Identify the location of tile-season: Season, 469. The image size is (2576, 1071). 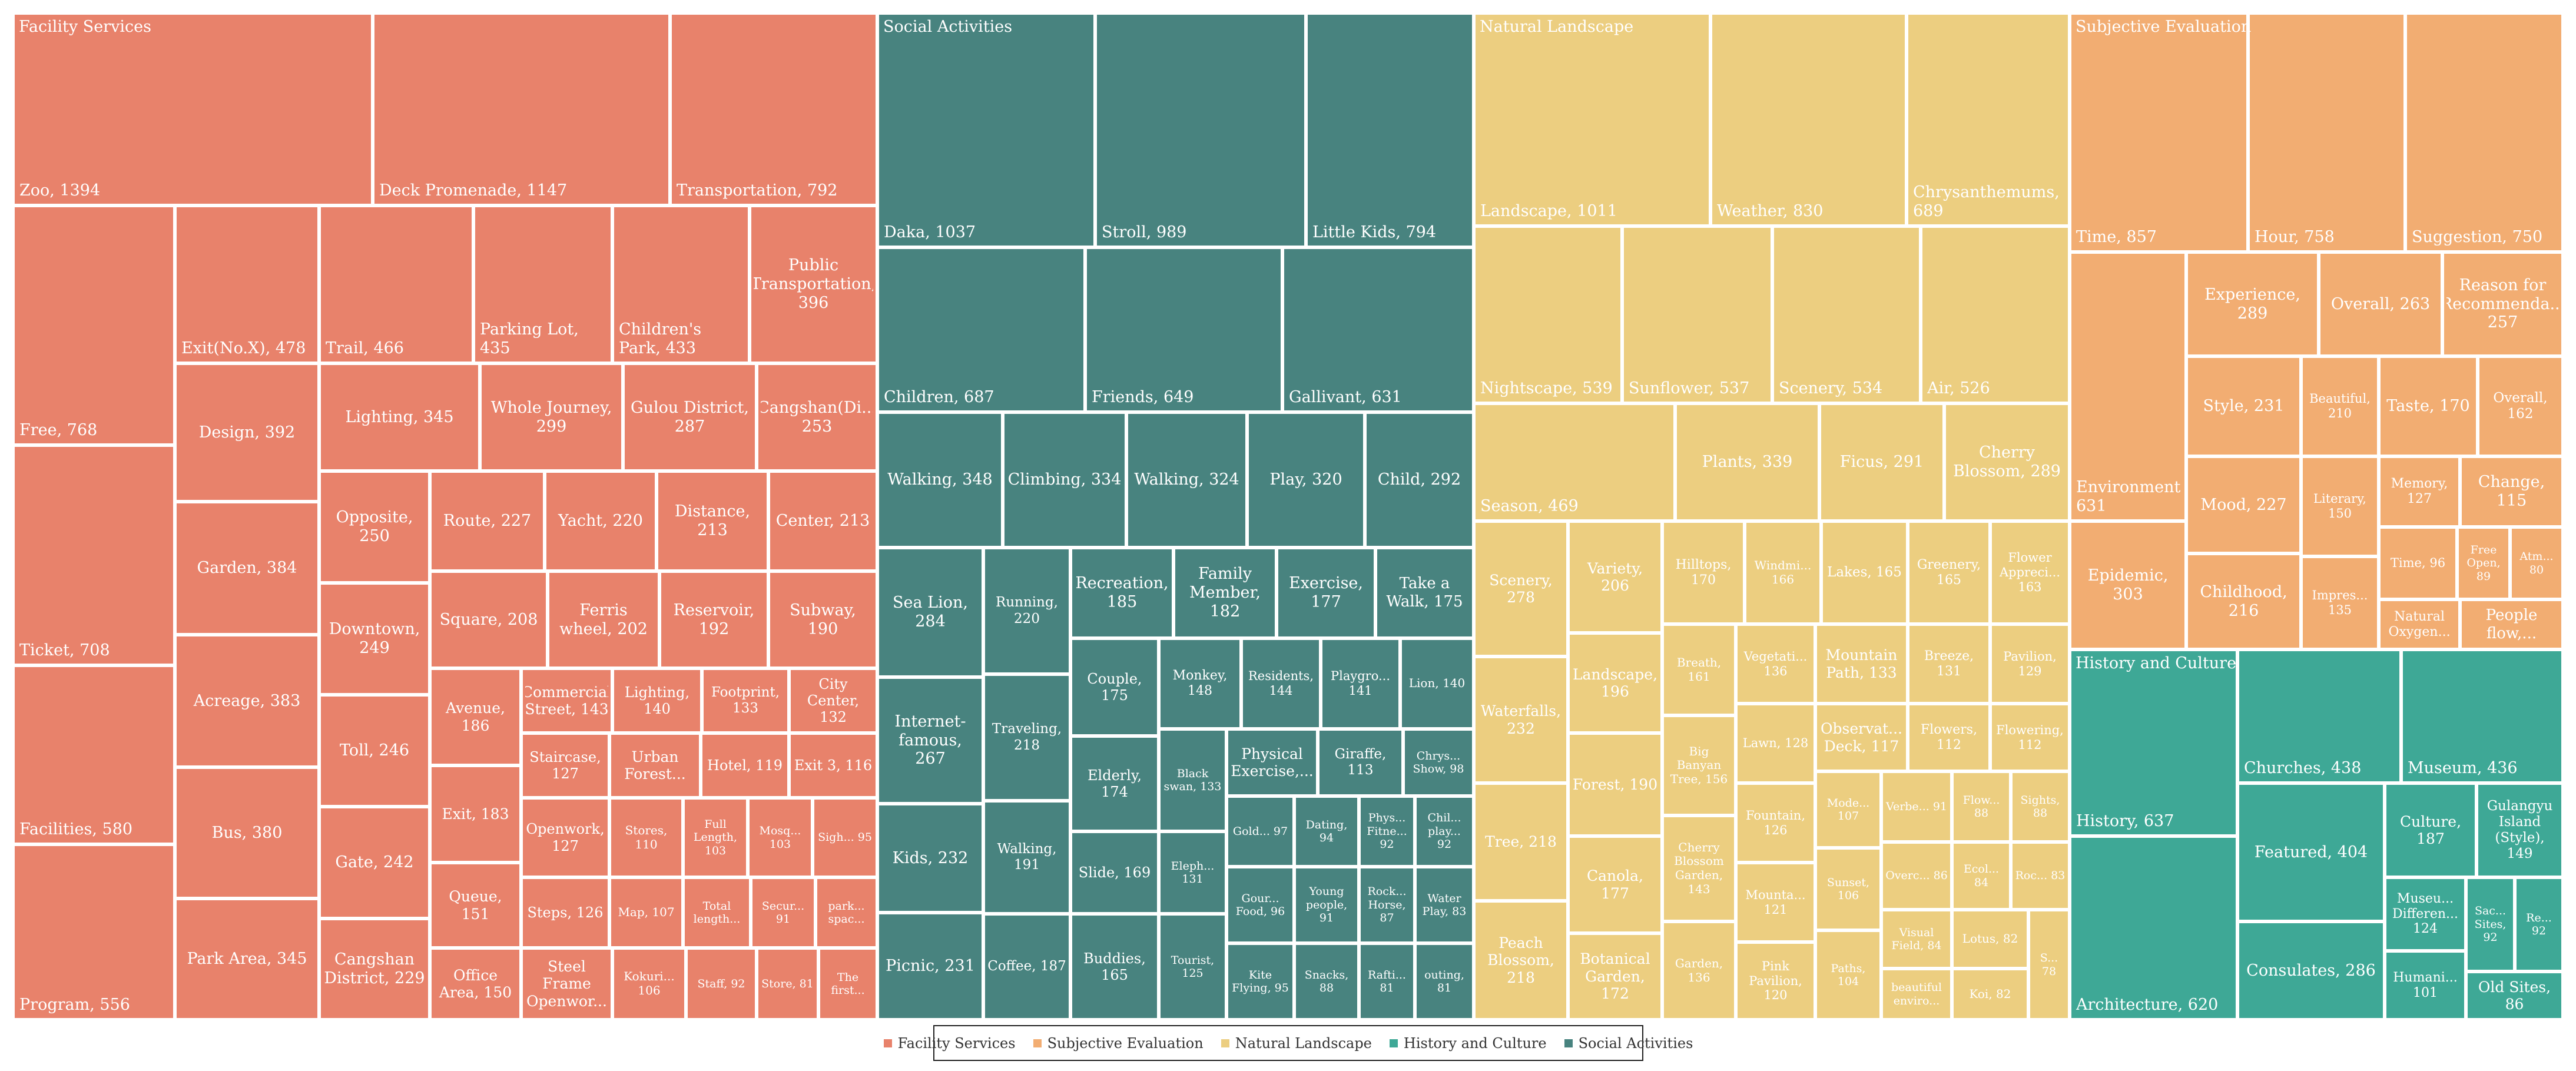
(1574, 462).